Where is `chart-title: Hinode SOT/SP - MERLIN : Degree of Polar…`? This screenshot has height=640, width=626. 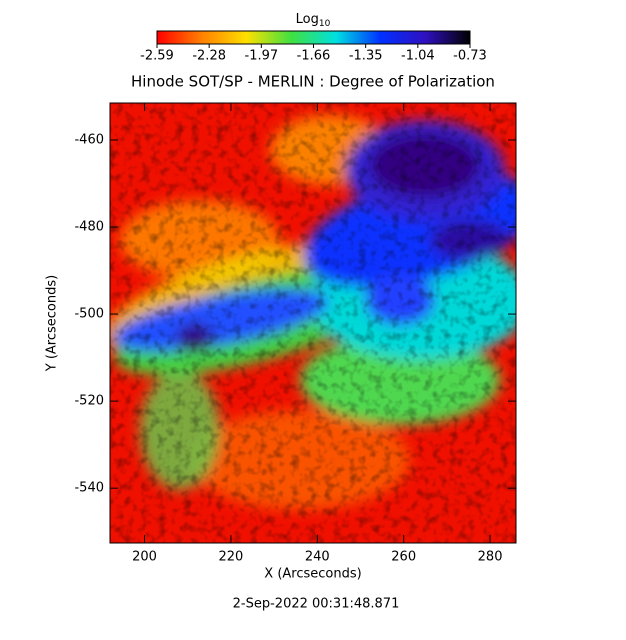 chart-title: Hinode SOT/SP - MERLIN : Degree of Polar… is located at coordinates (313, 82).